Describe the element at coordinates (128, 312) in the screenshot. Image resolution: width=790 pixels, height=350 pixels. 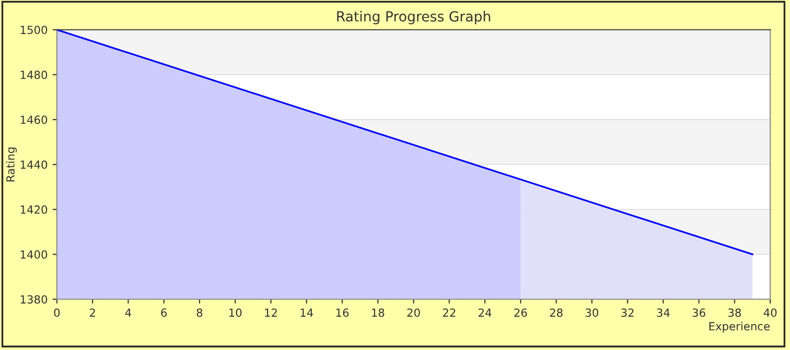
I see `x-tick-label: 4` at that location.